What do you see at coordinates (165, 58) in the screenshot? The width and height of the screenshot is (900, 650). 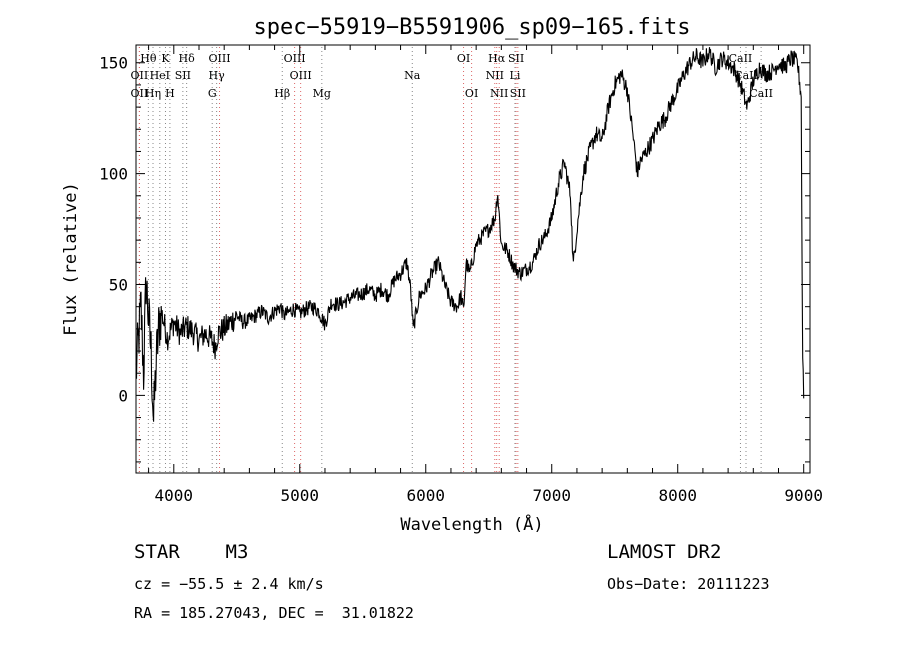 I see `spectral-line-label: K` at bounding box center [165, 58].